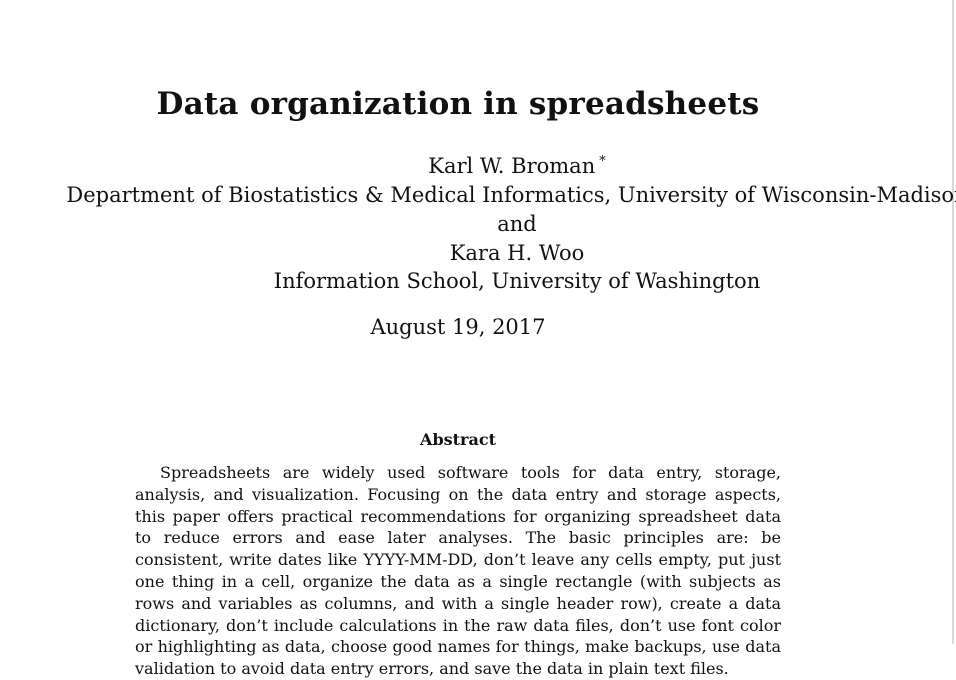  Describe the element at coordinates (517, 224) in the screenshot. I see `author-connector: and` at that location.